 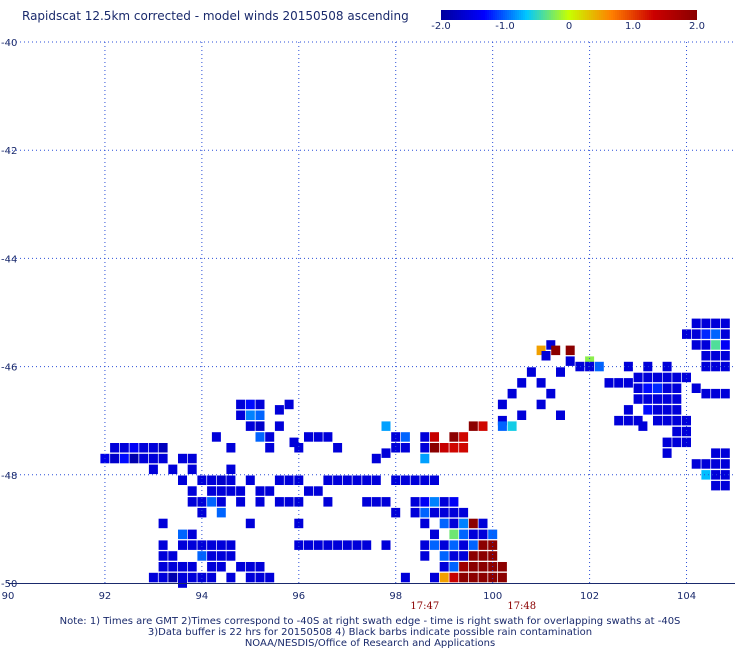 What do you see at coordinates (105, 596) in the screenshot?
I see `x-tick-label: 92` at bounding box center [105, 596].